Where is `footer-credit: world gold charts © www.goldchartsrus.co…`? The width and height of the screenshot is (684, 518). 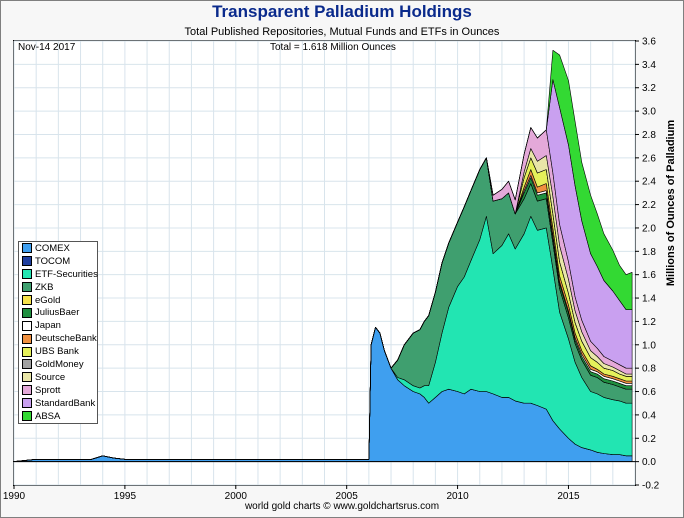
footer-credit: world gold charts © www.goldchartsrus.co… is located at coordinates (342, 506).